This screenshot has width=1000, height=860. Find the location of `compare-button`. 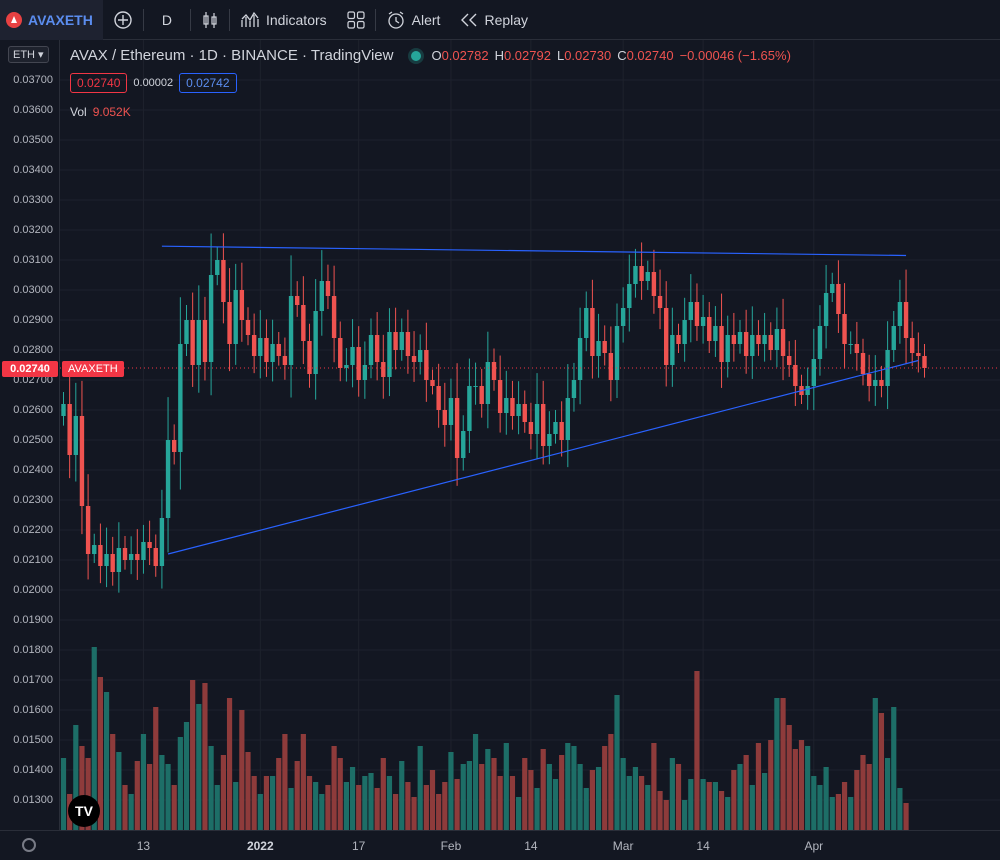

compare-button is located at coordinates (123, 20).